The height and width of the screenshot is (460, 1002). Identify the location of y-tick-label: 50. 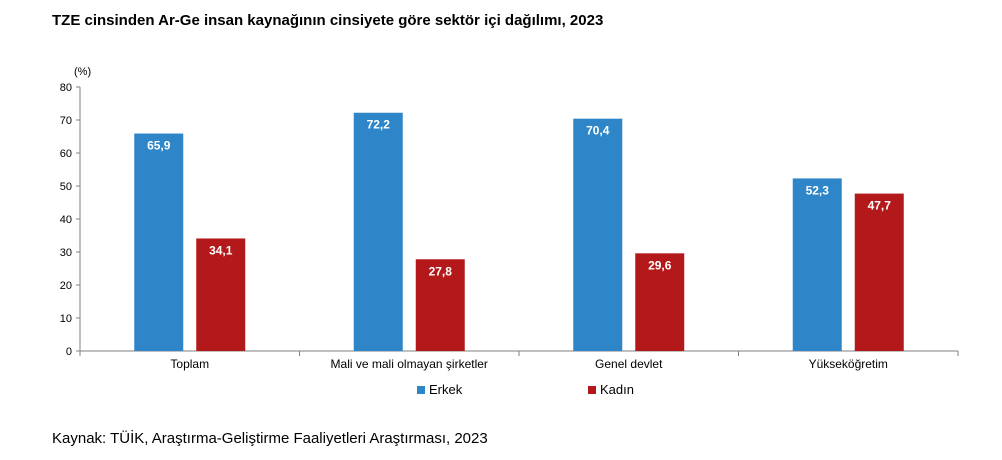
(66, 187).